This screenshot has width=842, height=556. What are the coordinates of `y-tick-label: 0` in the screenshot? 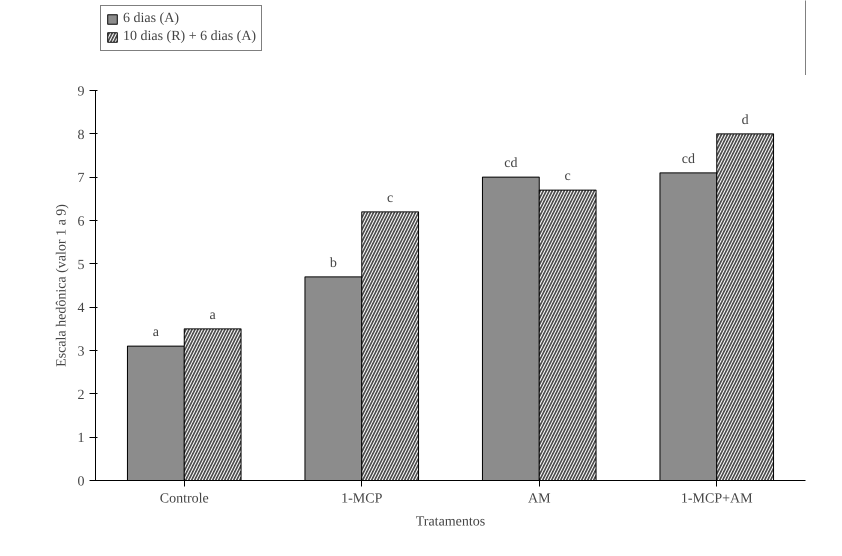 It's located at (81, 482).